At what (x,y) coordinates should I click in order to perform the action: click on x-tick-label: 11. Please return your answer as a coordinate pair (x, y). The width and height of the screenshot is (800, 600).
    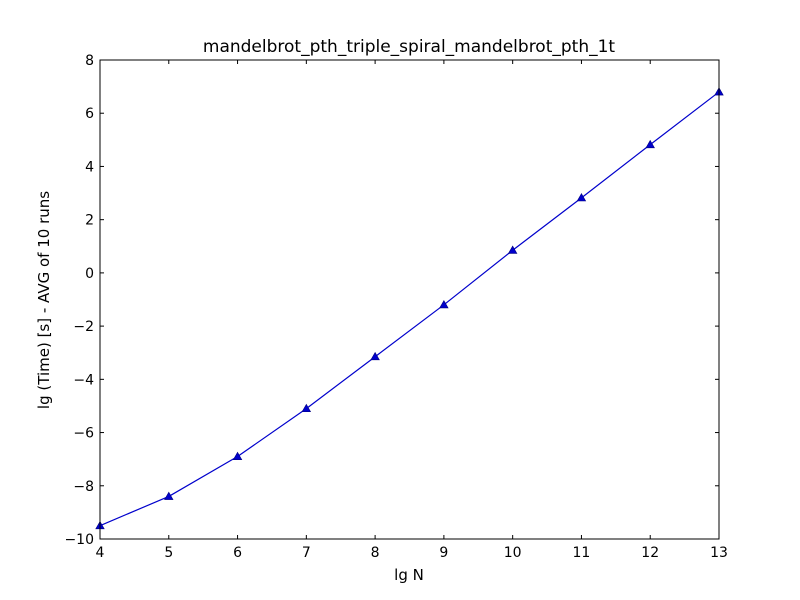
    Looking at the image, I should click on (582, 553).